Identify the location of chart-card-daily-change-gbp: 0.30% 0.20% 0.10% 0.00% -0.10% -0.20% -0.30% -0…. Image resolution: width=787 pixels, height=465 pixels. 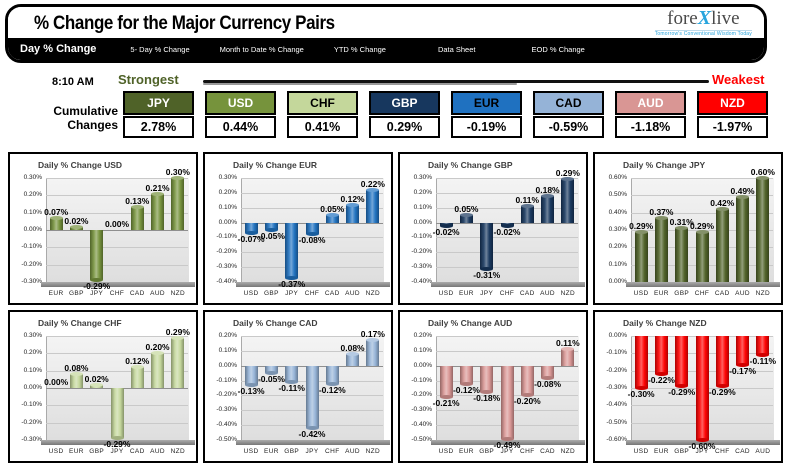
(493, 228).